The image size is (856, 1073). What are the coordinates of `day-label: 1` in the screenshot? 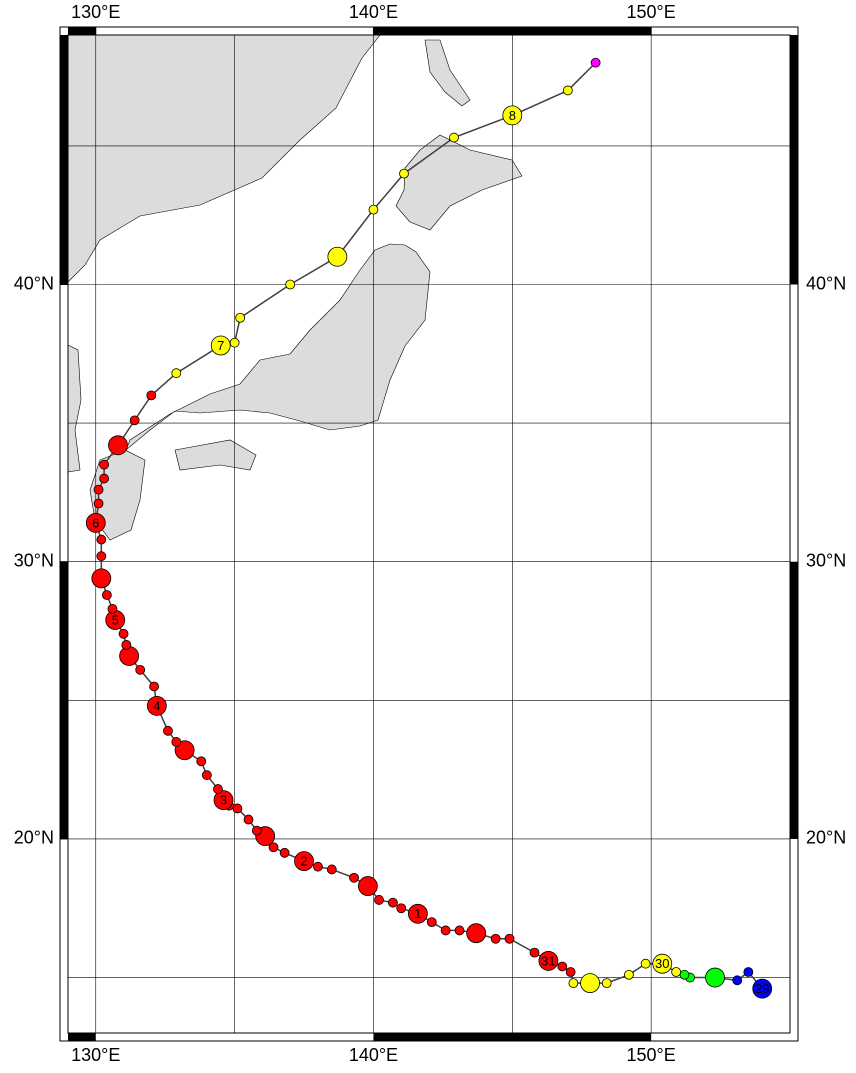 It's located at (417, 913).